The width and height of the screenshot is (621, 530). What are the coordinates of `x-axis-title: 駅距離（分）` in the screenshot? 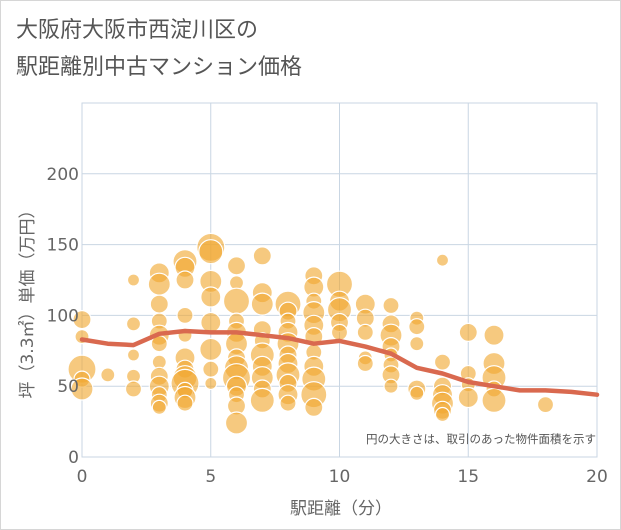 It's located at (341, 509).